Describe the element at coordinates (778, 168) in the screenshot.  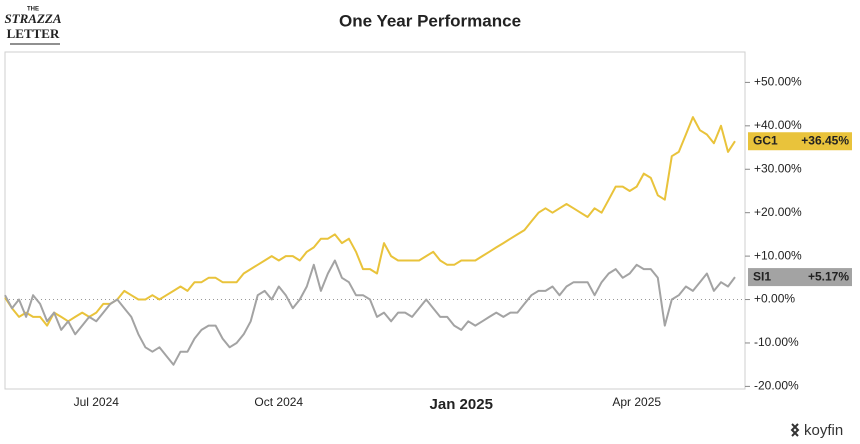
I see `y-tick-label: +30.00%` at that location.